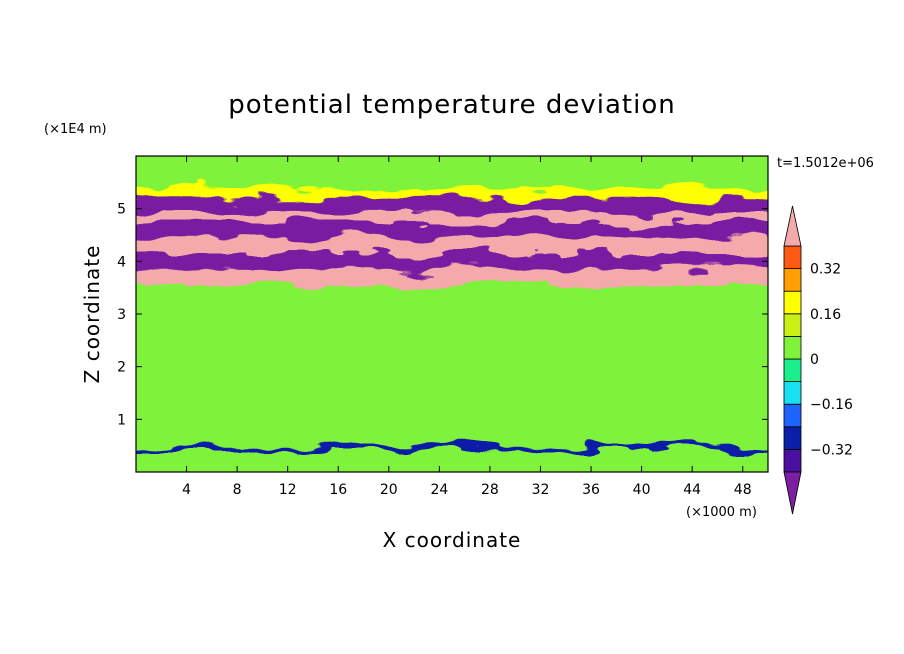 The width and height of the screenshot is (904, 654). I want to click on colorbar-tick-label: 0, so click(814, 360).